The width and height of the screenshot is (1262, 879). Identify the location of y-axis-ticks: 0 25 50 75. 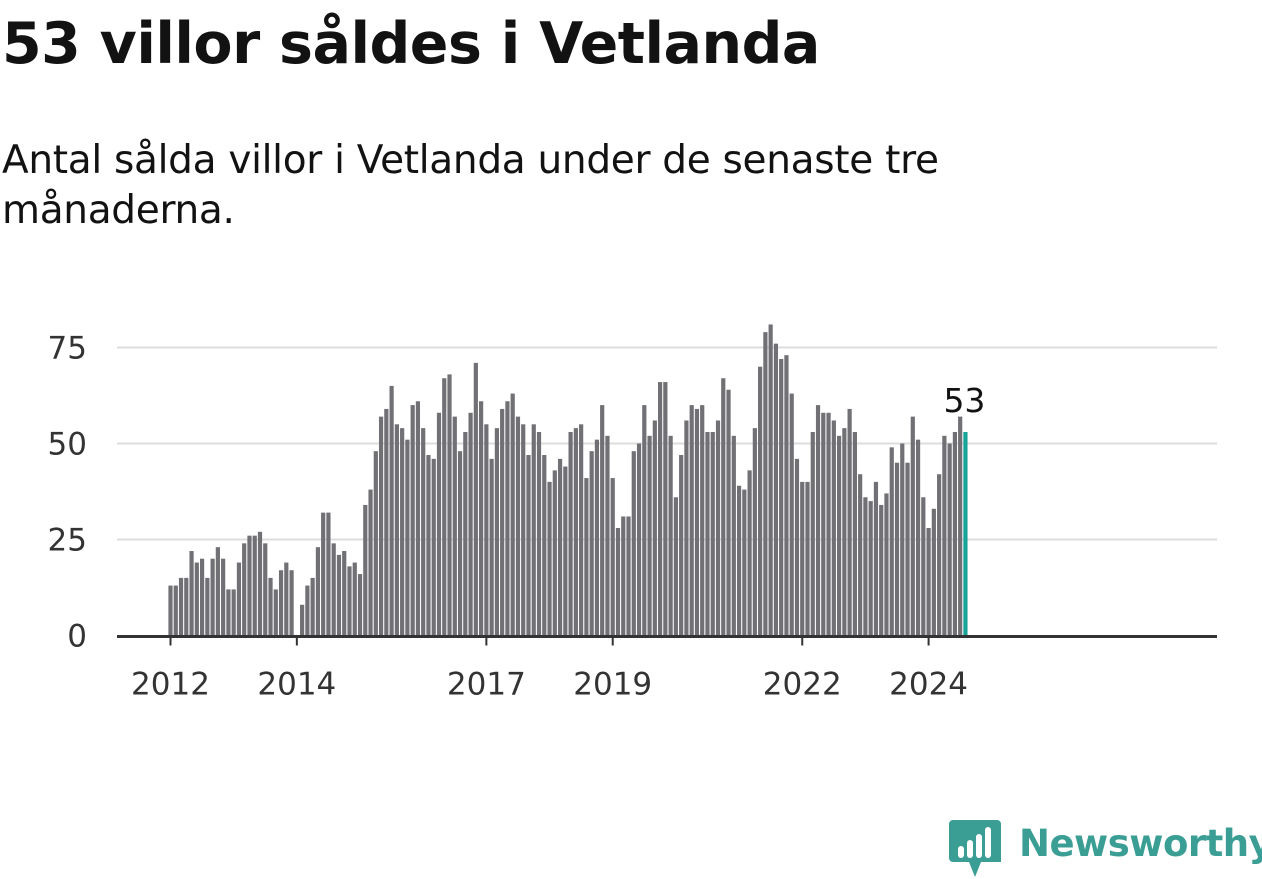
(67, 493).